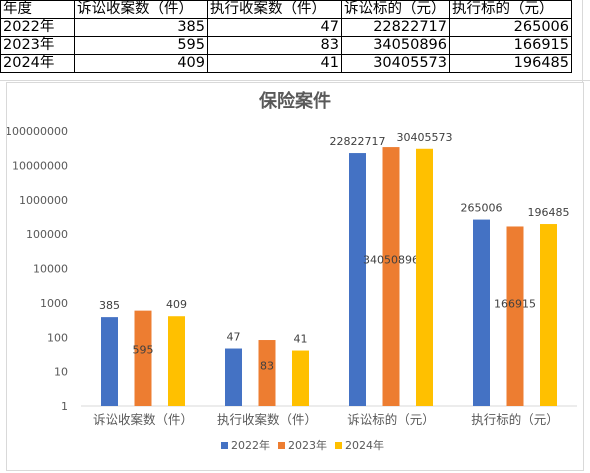  What do you see at coordinates (274, 9) in the screenshot?
I see `table-header-cell: 执行收案数（件）` at bounding box center [274, 9].